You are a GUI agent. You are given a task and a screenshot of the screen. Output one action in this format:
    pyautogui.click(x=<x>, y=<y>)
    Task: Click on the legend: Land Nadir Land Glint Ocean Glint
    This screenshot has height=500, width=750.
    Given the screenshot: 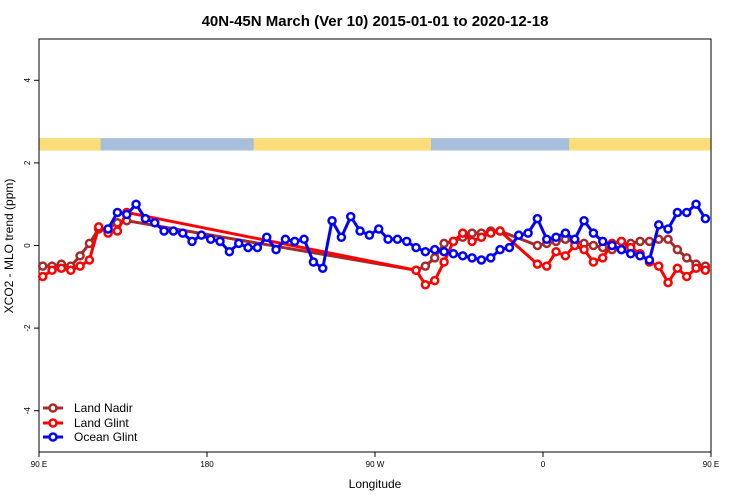 What is the action you would take?
    pyautogui.click(x=90, y=422)
    